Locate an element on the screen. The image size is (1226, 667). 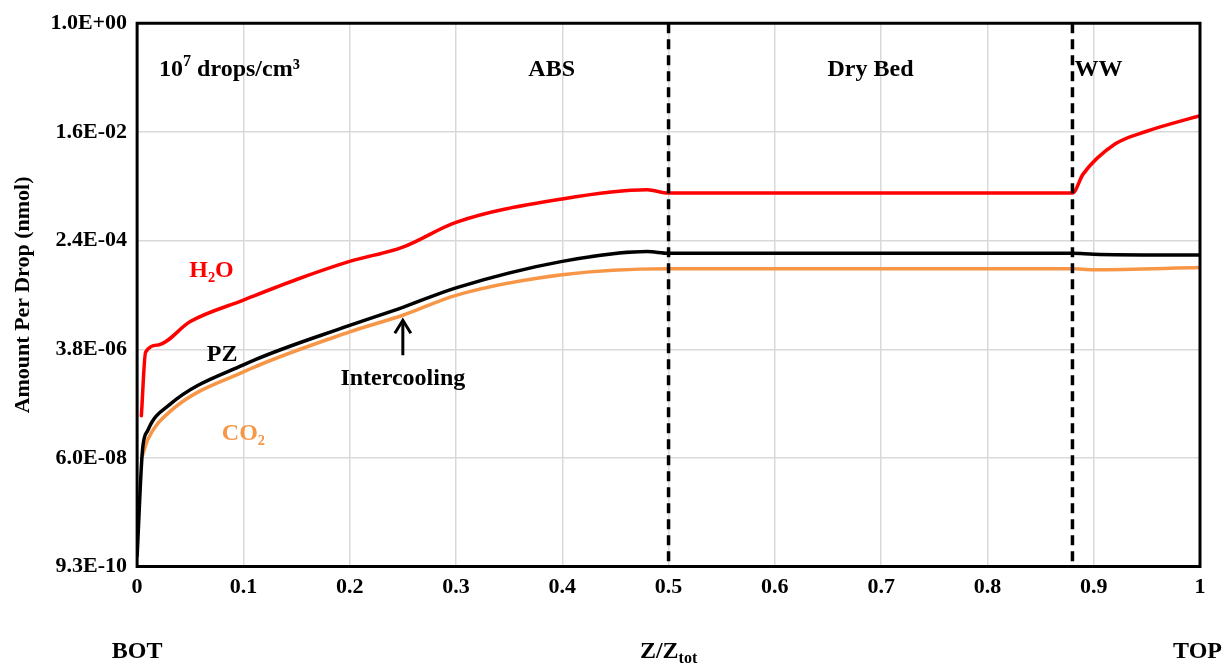
series-label: PZ is located at coordinates (222, 352).